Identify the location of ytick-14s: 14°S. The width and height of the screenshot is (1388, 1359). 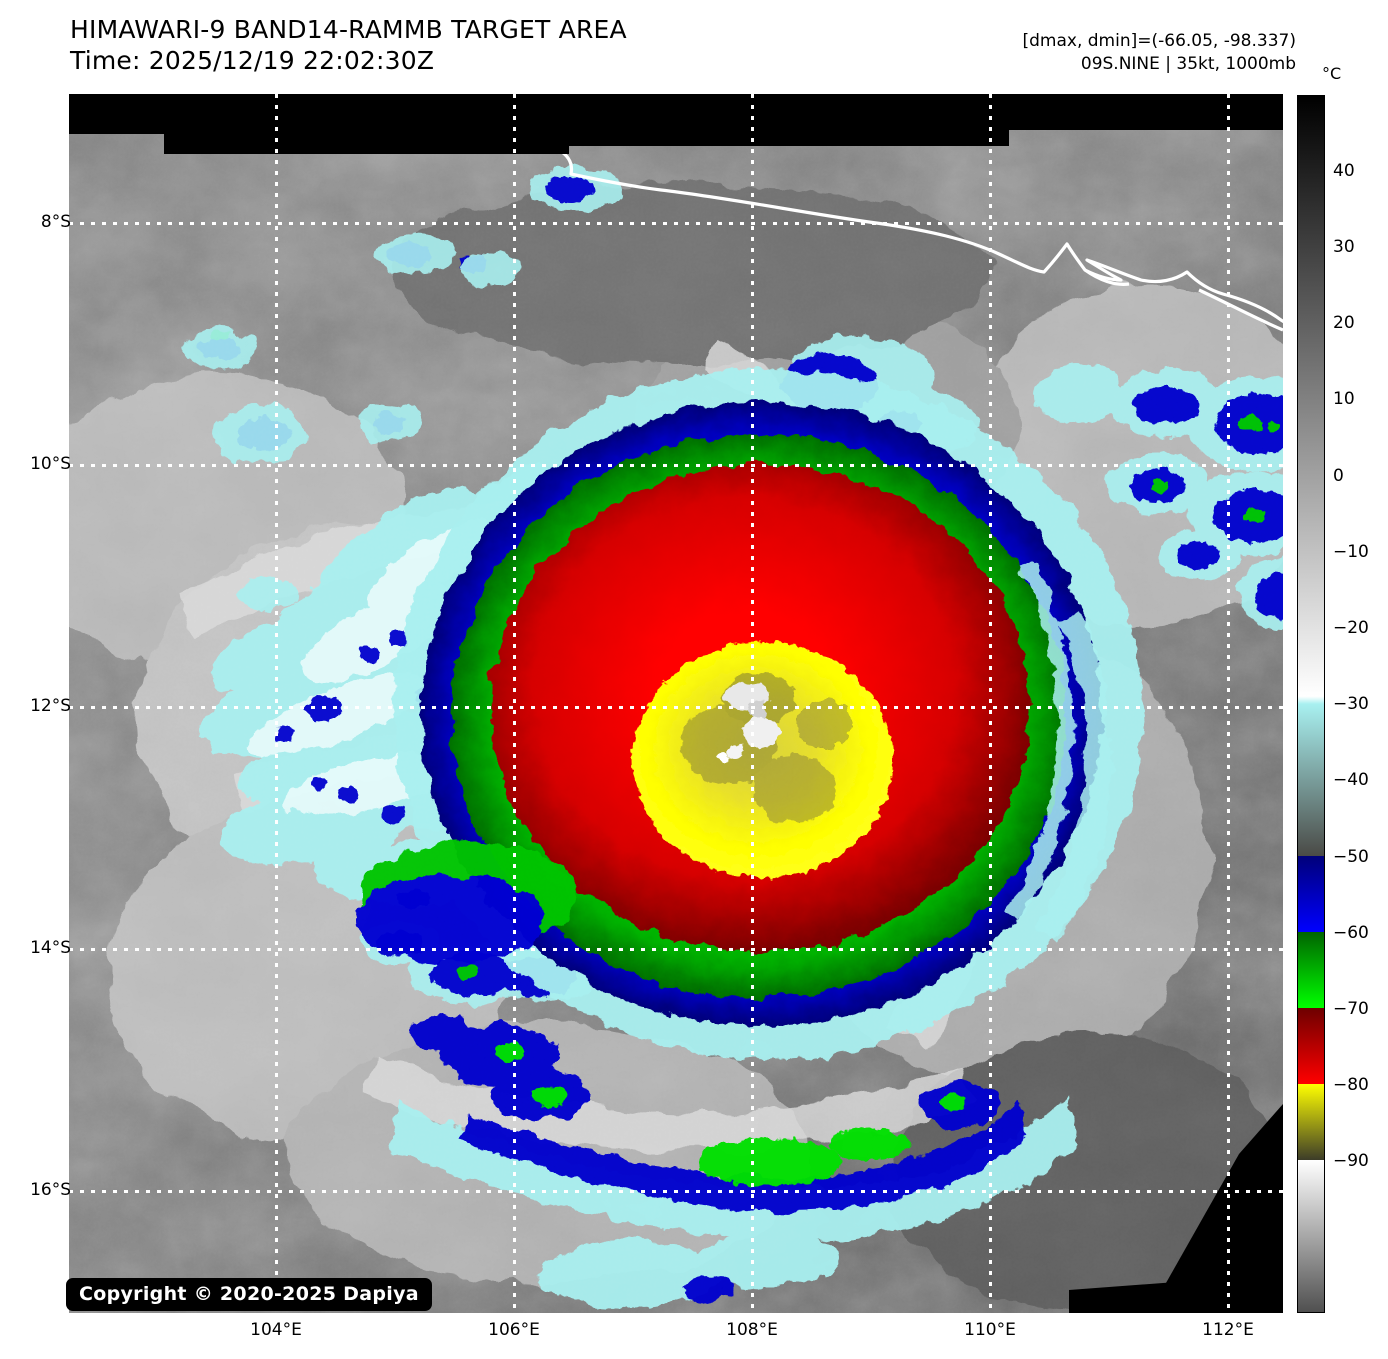
(50, 948).